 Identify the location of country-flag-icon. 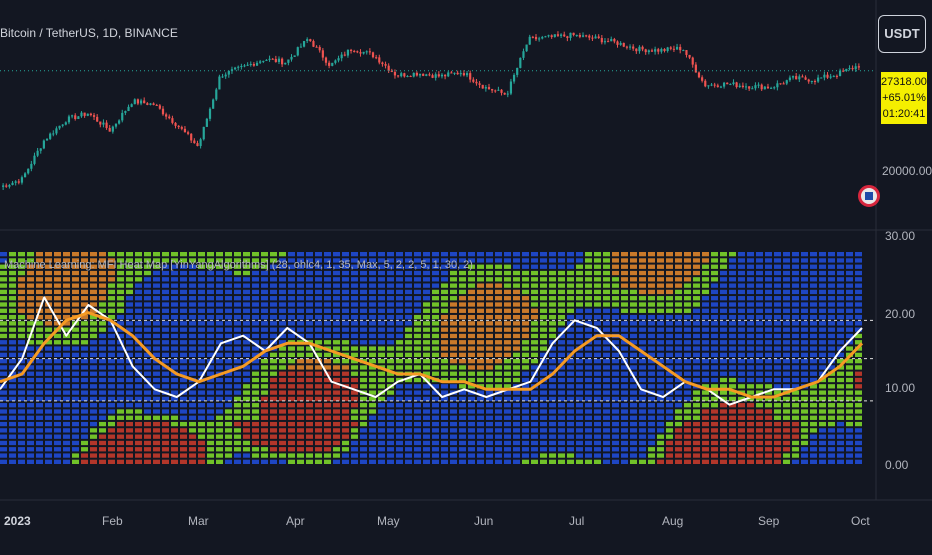
(869, 196).